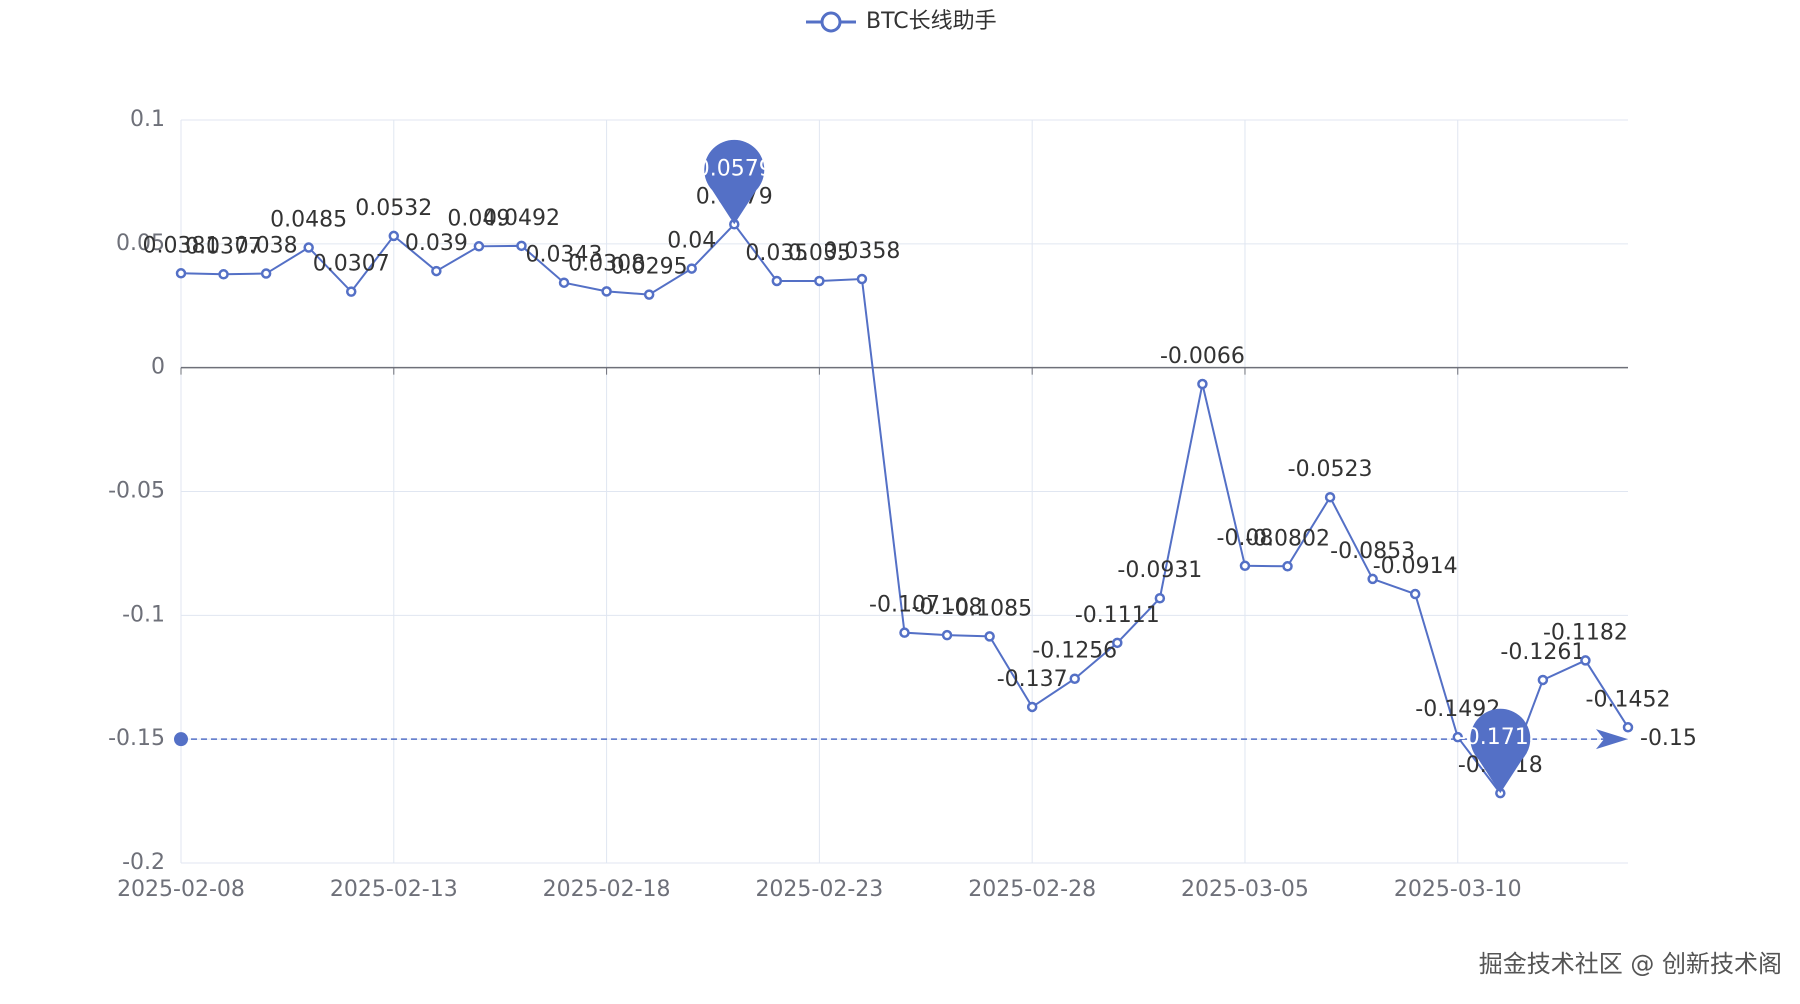  I want to click on watermark: 掘金技术社区 @ 创新技术阁, so click(1630, 964).